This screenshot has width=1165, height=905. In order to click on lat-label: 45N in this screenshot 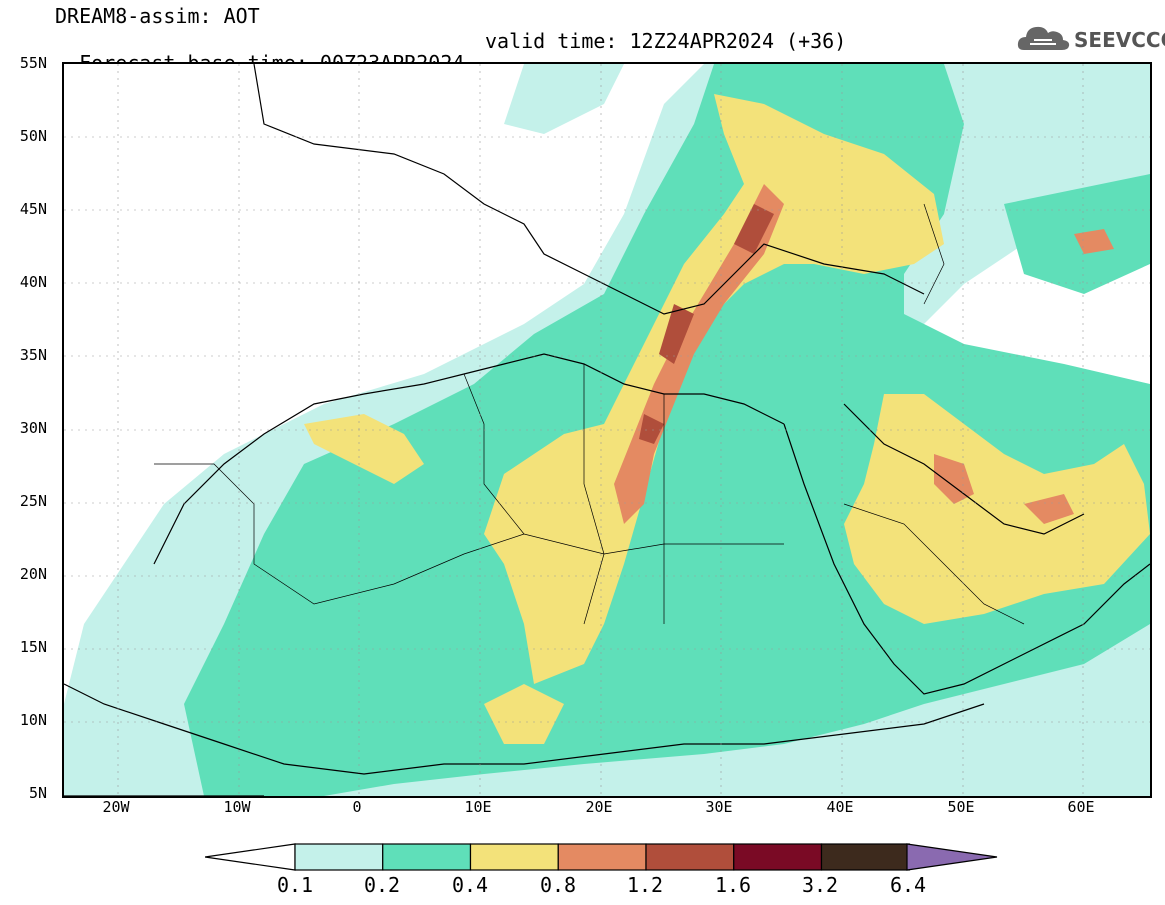, I will do `click(33, 209)`.